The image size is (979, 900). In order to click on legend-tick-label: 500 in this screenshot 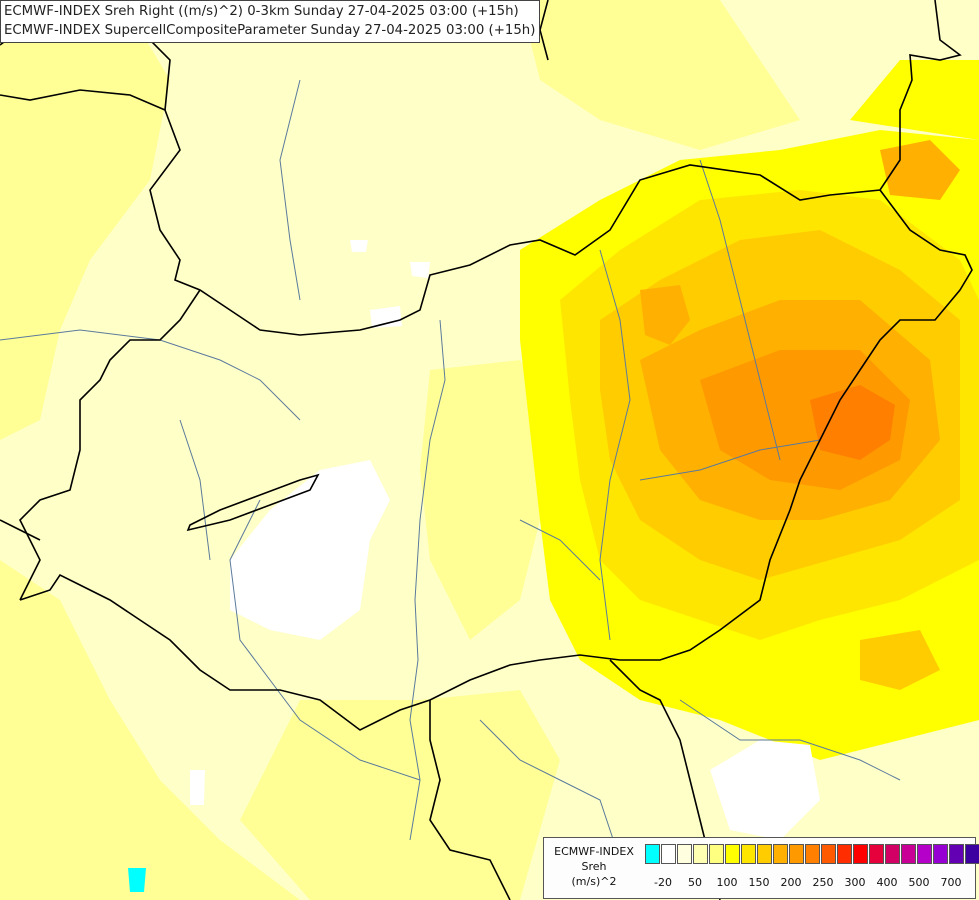, I will do `click(919, 882)`.